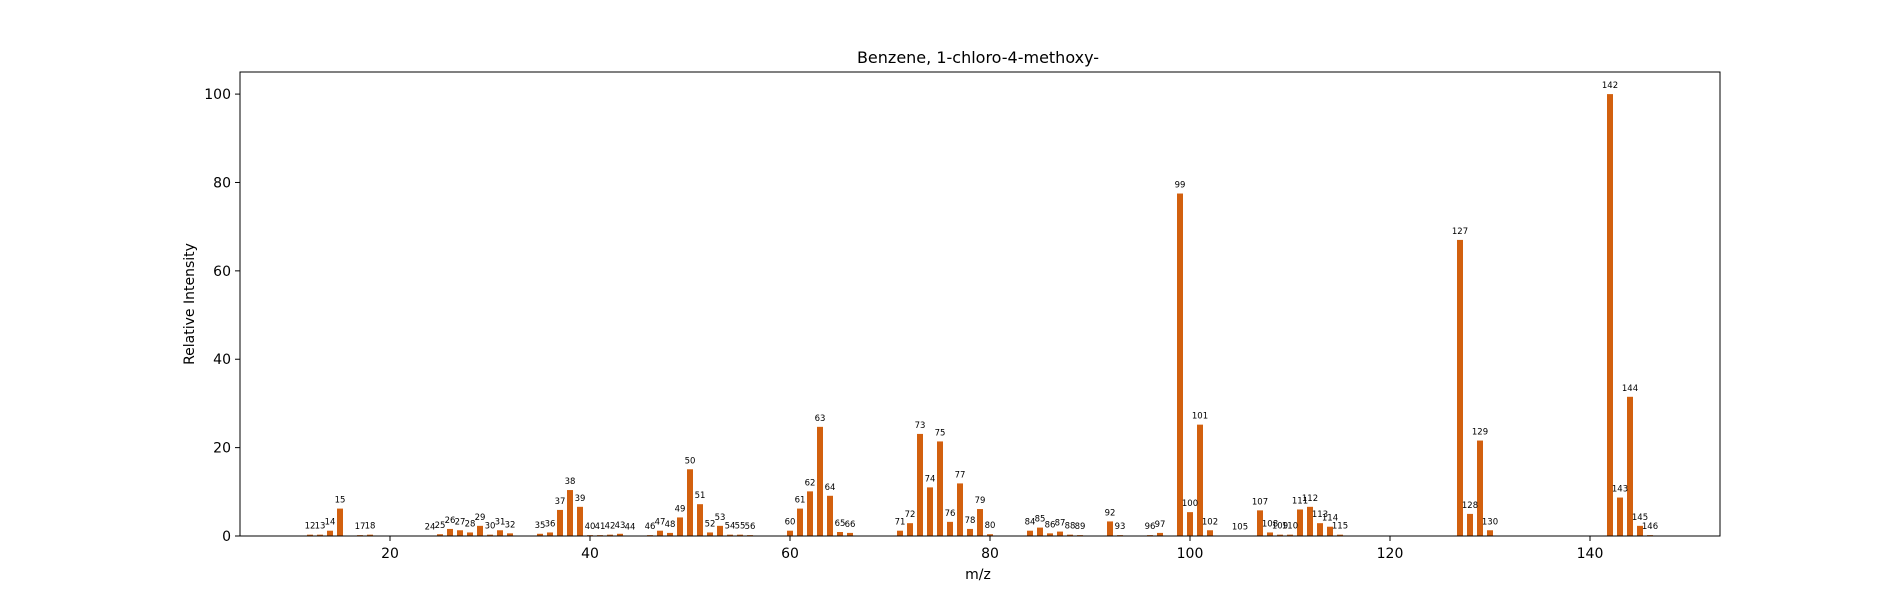  What do you see at coordinates (1460, 232) in the screenshot?
I see `bar-label-mz-127: 127` at bounding box center [1460, 232].